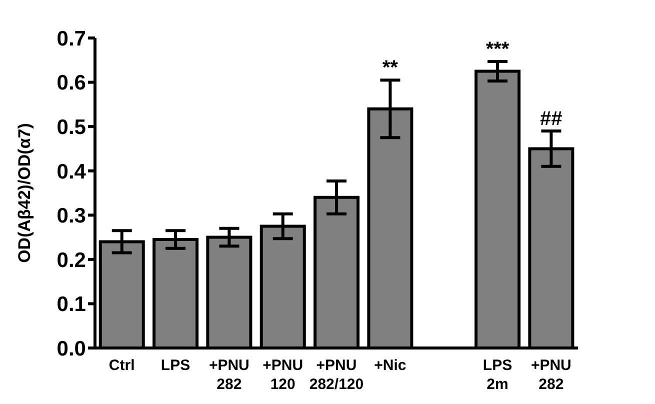 This screenshot has height=404, width=655. What do you see at coordinates (283, 375) in the screenshot?
I see `x-tick-label: +PNU 120` at bounding box center [283, 375].